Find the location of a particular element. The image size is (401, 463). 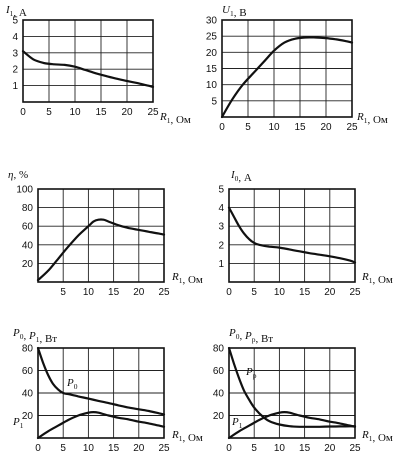

series-label: P1 is located at coordinates (18, 423).